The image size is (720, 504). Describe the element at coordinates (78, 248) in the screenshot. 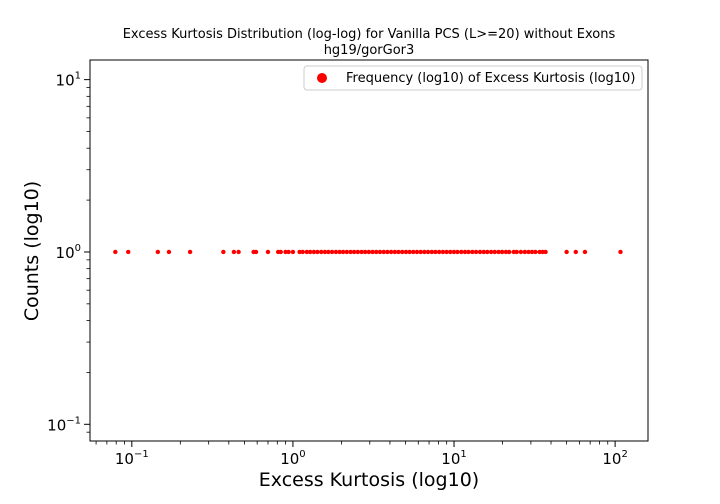

I see `y-tick-exponent: 0` at that location.